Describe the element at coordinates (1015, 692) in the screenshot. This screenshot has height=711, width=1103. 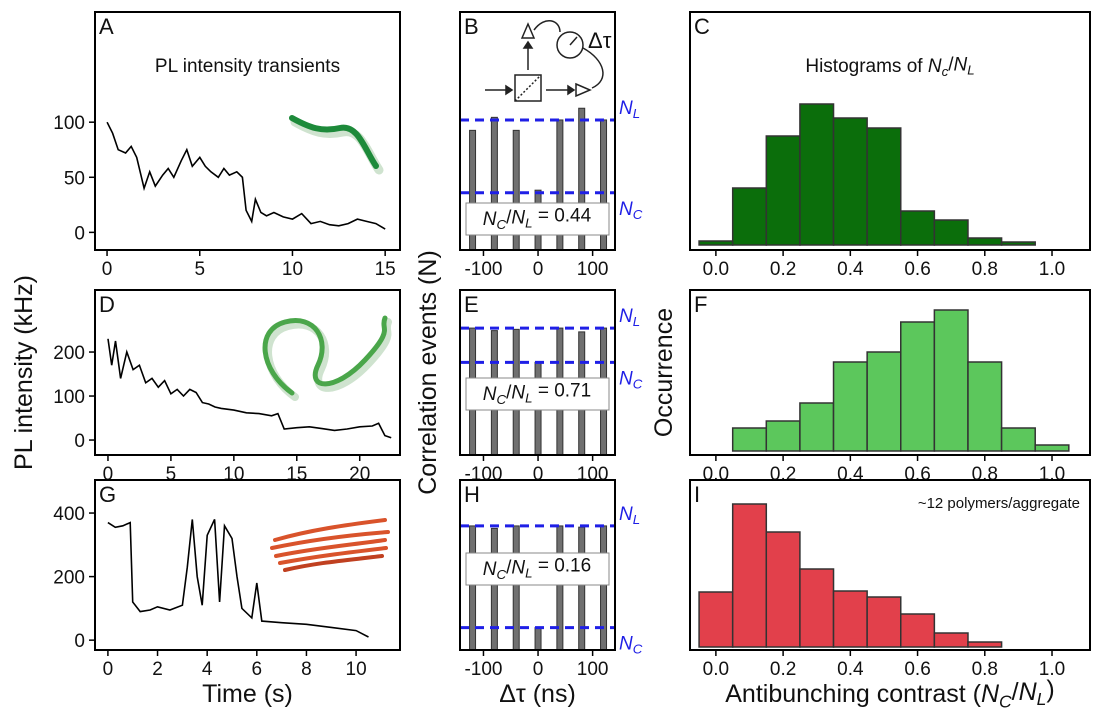
I see `x-axis-label-part: /` at that location.